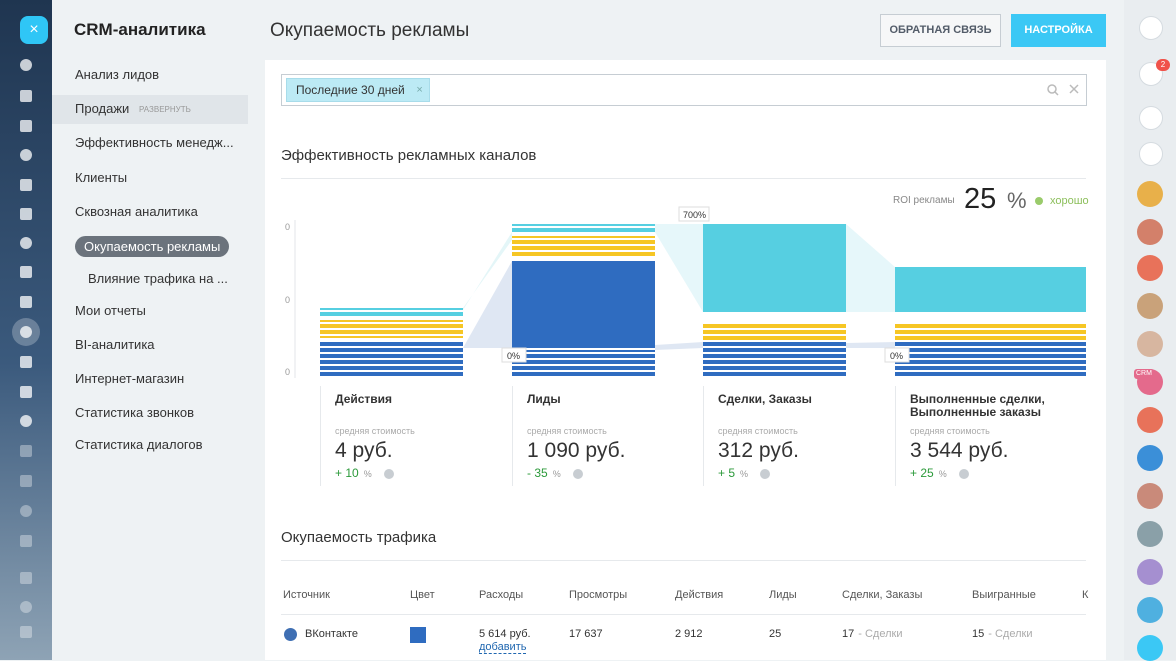 The image size is (1176, 661). I want to click on settings-button: НАСТРОЙКА, so click(1058, 30).